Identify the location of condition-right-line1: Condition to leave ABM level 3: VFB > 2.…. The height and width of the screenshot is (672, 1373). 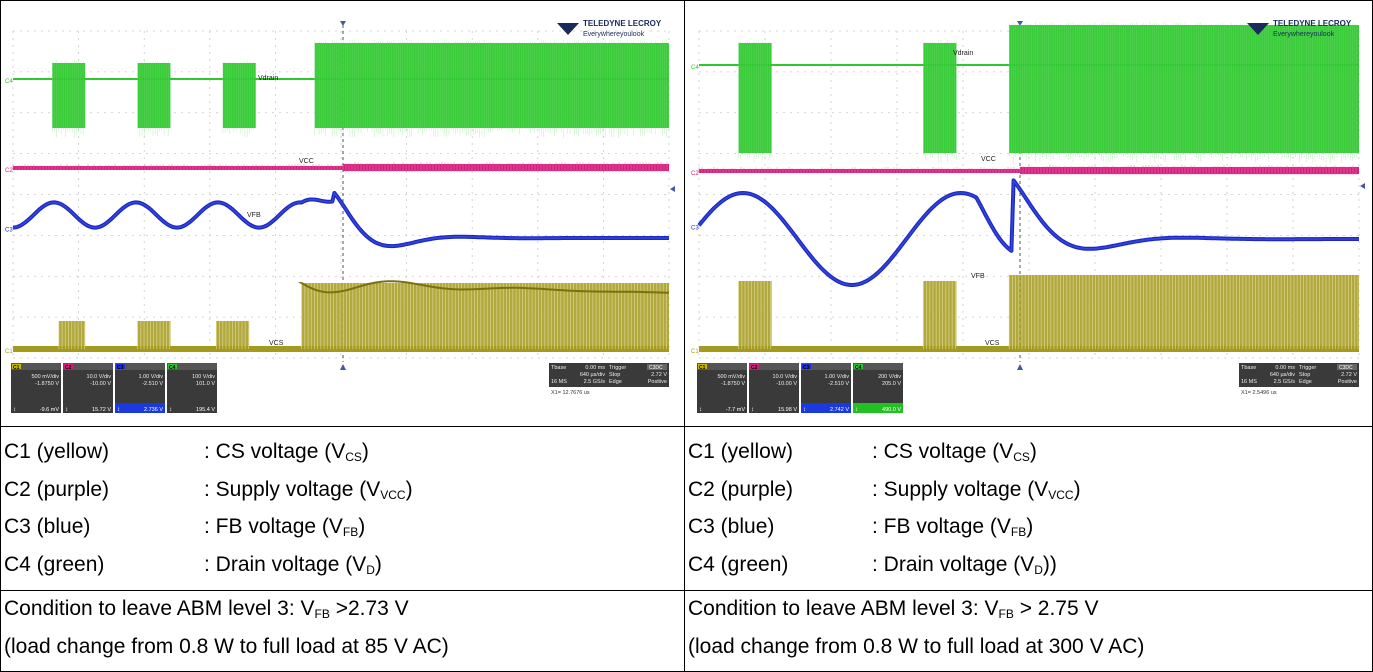
(893, 609).